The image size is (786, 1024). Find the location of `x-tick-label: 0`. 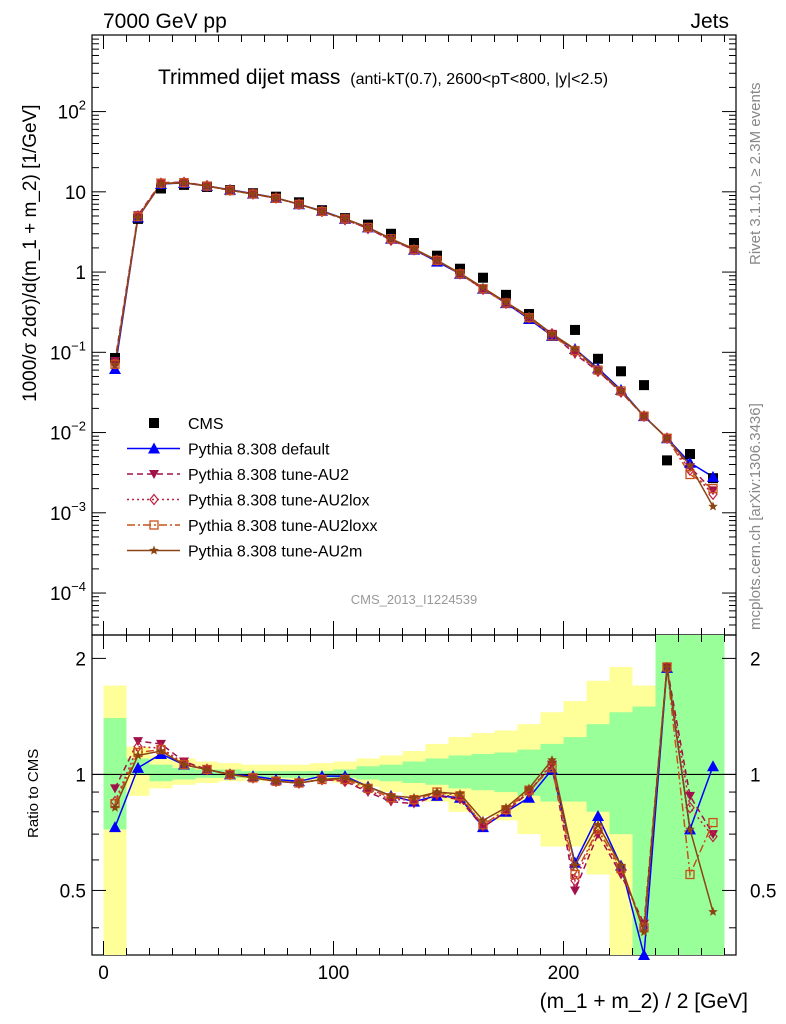

x-tick-label: 0 is located at coordinates (103, 973).